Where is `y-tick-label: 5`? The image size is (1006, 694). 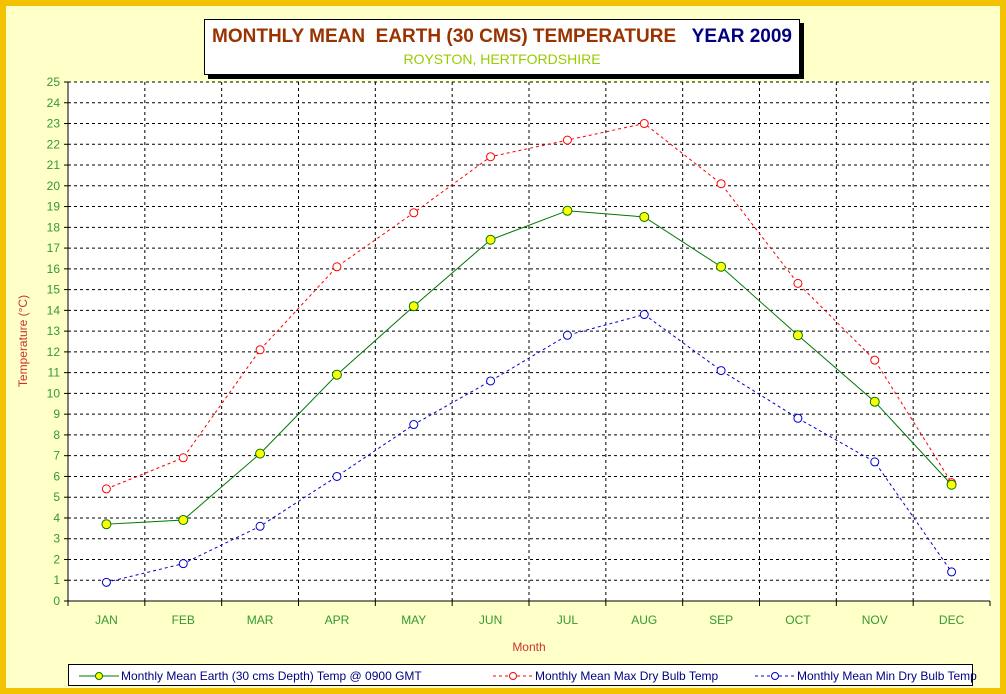 y-tick-label: 5 is located at coordinates (56, 497).